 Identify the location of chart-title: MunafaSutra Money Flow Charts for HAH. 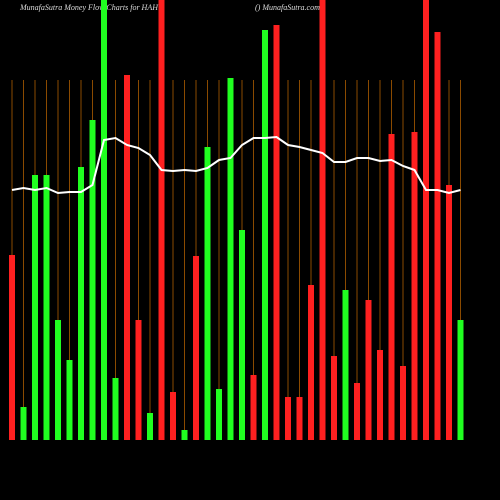
(89, 7).